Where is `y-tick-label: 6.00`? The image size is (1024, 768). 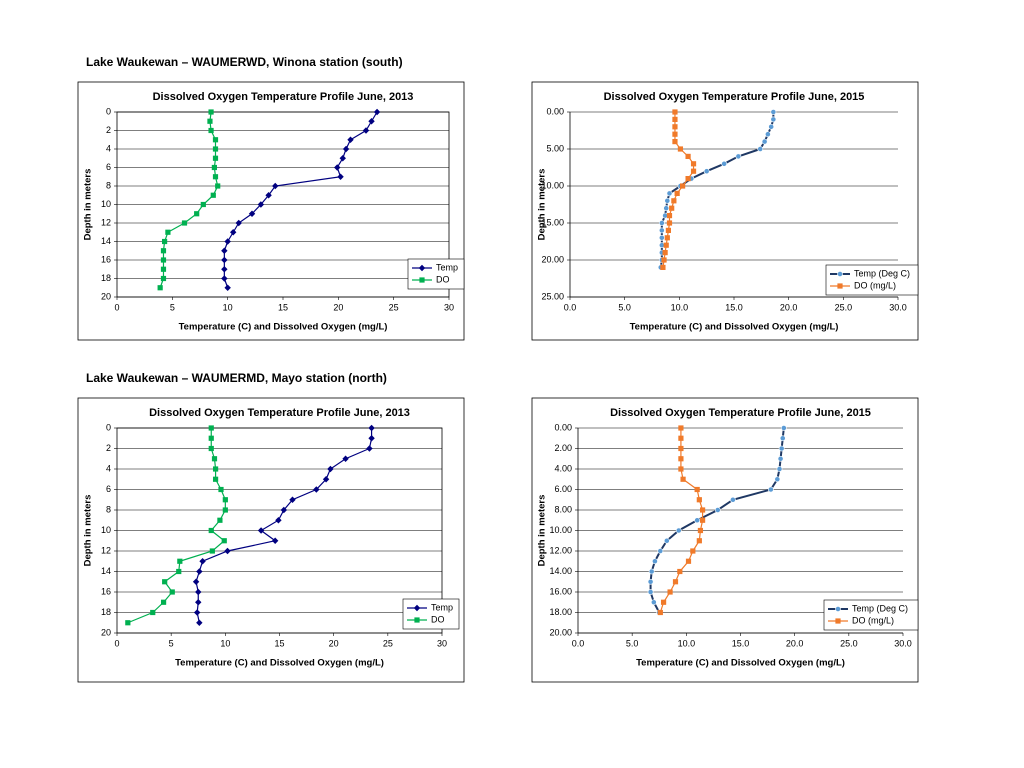 y-tick-label: 6.00 is located at coordinates (563, 489).